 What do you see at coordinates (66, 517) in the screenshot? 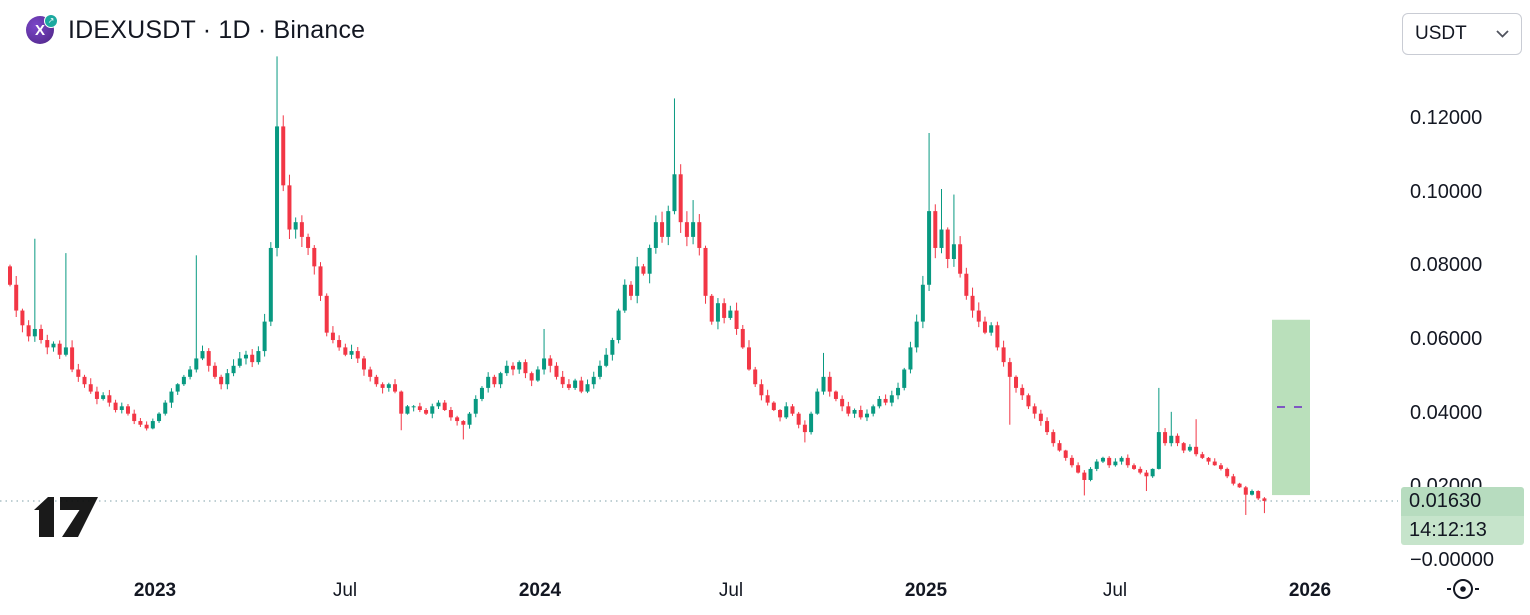
I see `tradingview-logo-icon` at bounding box center [66, 517].